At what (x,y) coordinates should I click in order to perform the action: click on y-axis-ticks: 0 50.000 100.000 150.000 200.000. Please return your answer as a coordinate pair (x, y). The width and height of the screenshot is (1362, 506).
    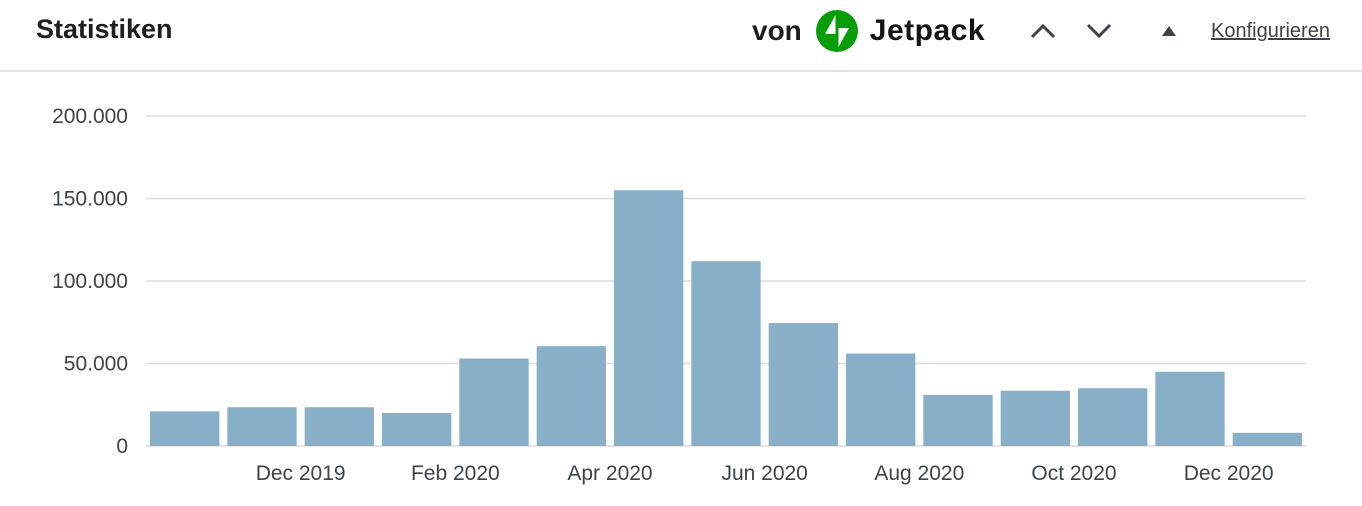
    Looking at the image, I should click on (90, 281).